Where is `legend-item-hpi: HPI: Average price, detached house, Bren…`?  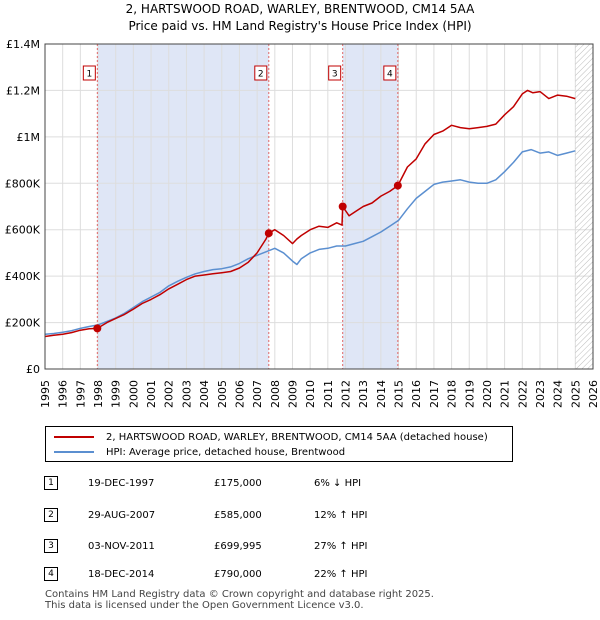
legend-item-hpi: HPI: Average price, detached house, Bren… is located at coordinates (199, 452).